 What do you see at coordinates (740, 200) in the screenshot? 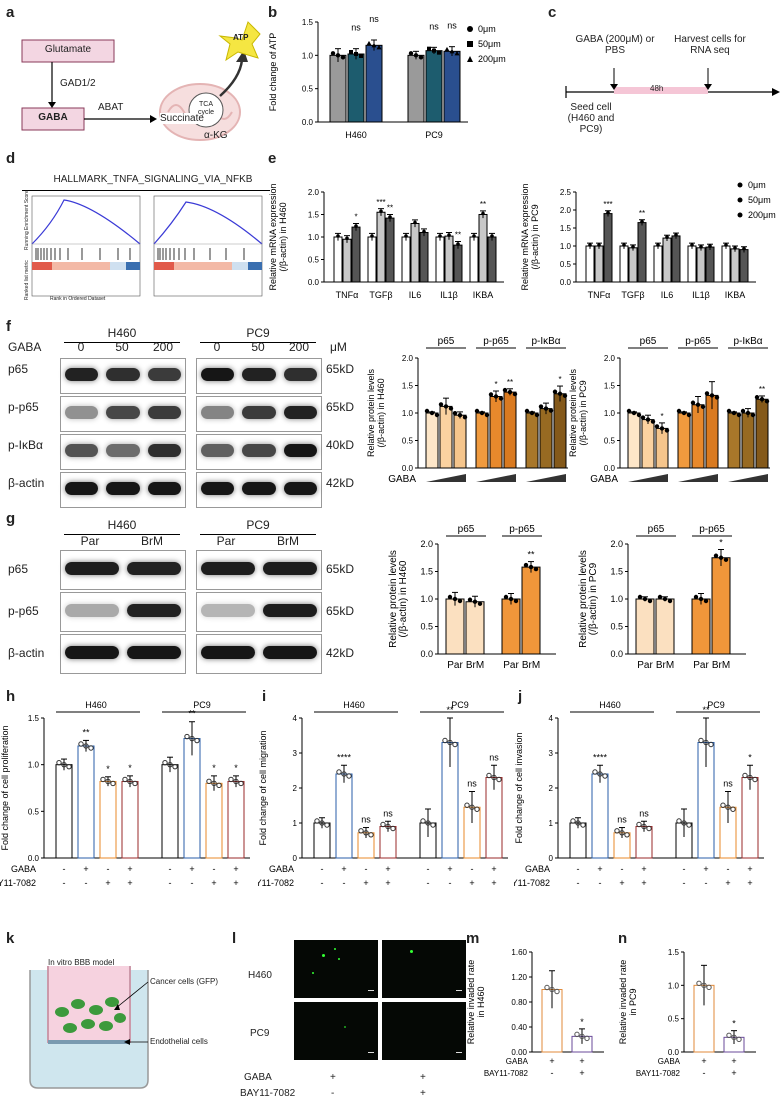
I see `legend-marker` at bounding box center [740, 200].